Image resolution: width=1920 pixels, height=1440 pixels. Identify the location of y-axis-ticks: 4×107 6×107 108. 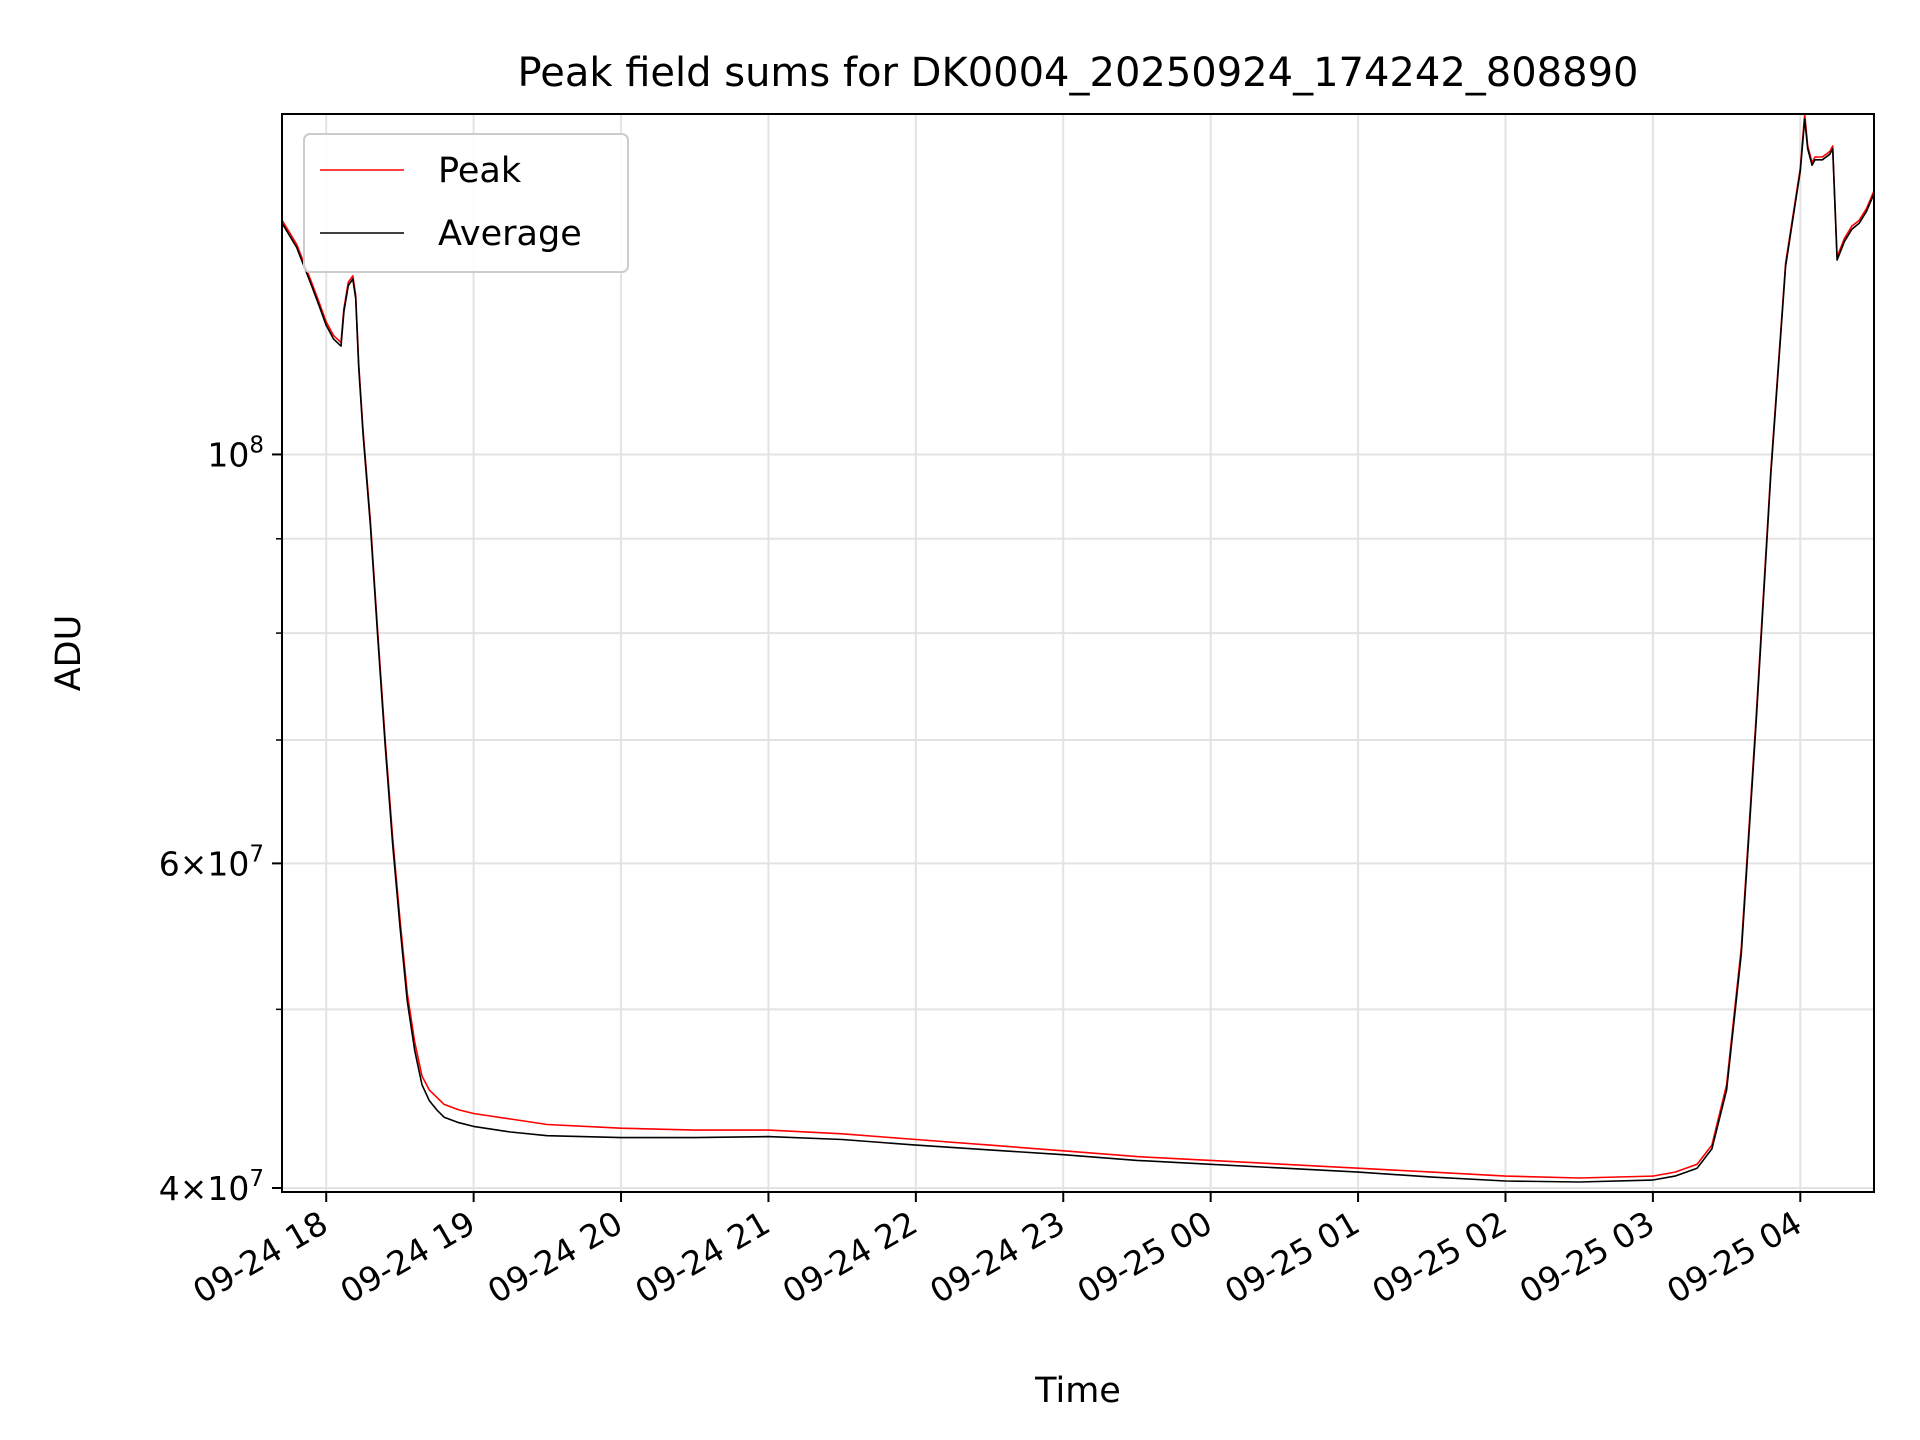
(220, 820).